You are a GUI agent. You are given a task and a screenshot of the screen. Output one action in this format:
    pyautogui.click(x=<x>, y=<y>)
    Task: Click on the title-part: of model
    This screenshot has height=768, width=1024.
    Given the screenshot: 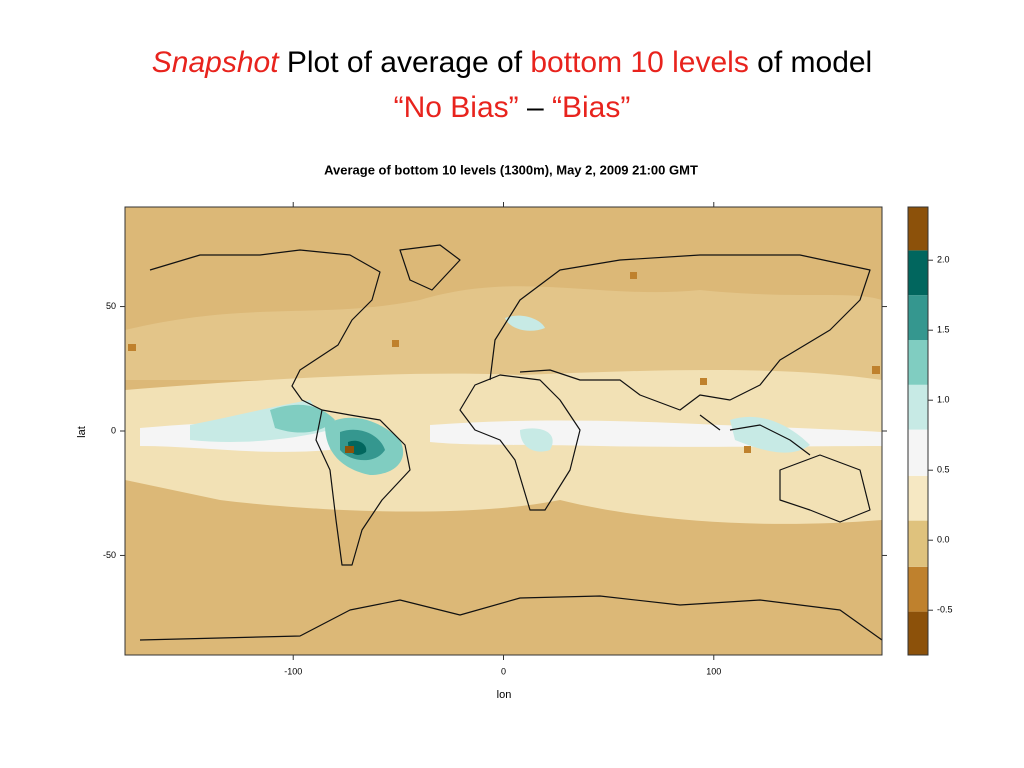 What is the action you would take?
    pyautogui.click(x=810, y=62)
    